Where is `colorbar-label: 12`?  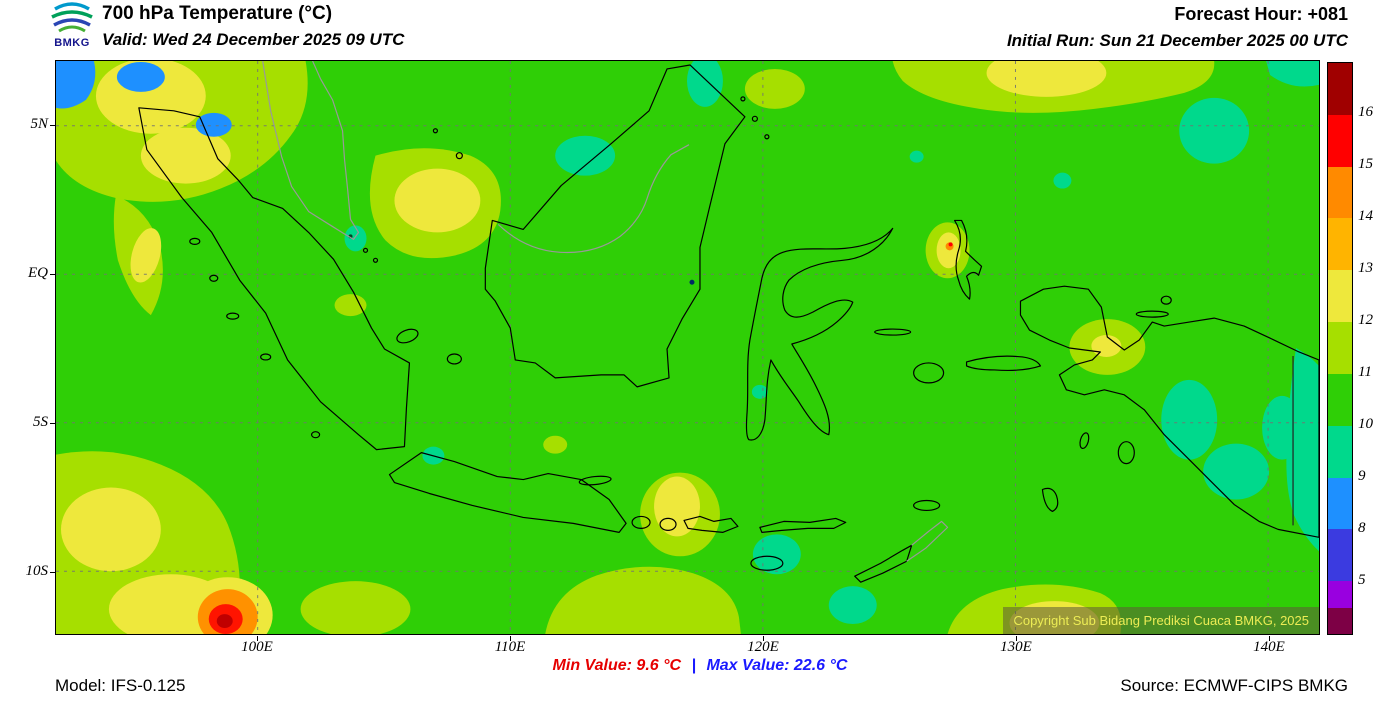 colorbar-label: 12 is located at coordinates (1365, 320).